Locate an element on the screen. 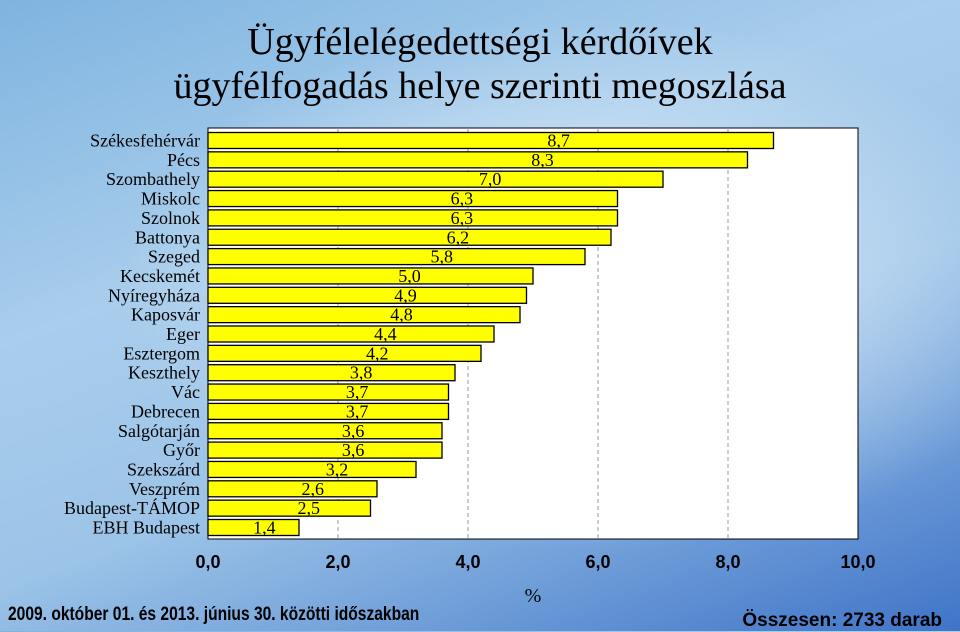 This screenshot has width=960, height=632. value-label: 4,9 is located at coordinates (405, 295).